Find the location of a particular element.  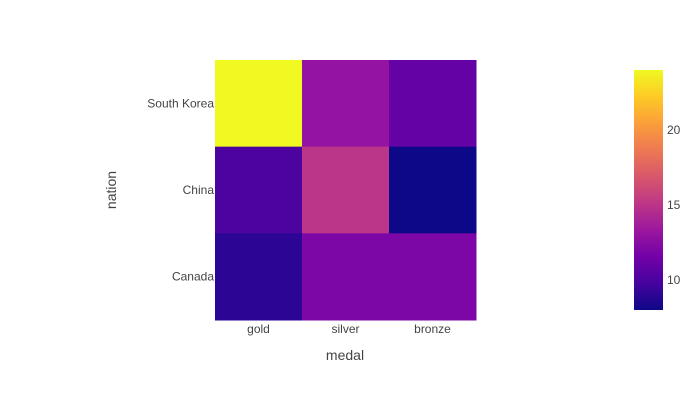

colorbar-tick-label: 20 is located at coordinates (674, 130).